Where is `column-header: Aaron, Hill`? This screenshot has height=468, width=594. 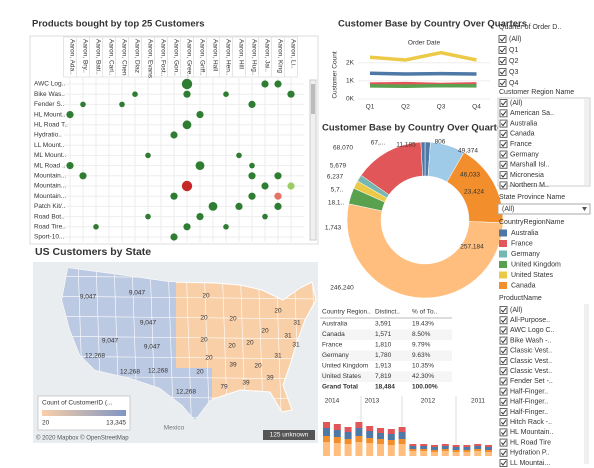
column-header: Aaron, Hill is located at coordinates (240, 54).